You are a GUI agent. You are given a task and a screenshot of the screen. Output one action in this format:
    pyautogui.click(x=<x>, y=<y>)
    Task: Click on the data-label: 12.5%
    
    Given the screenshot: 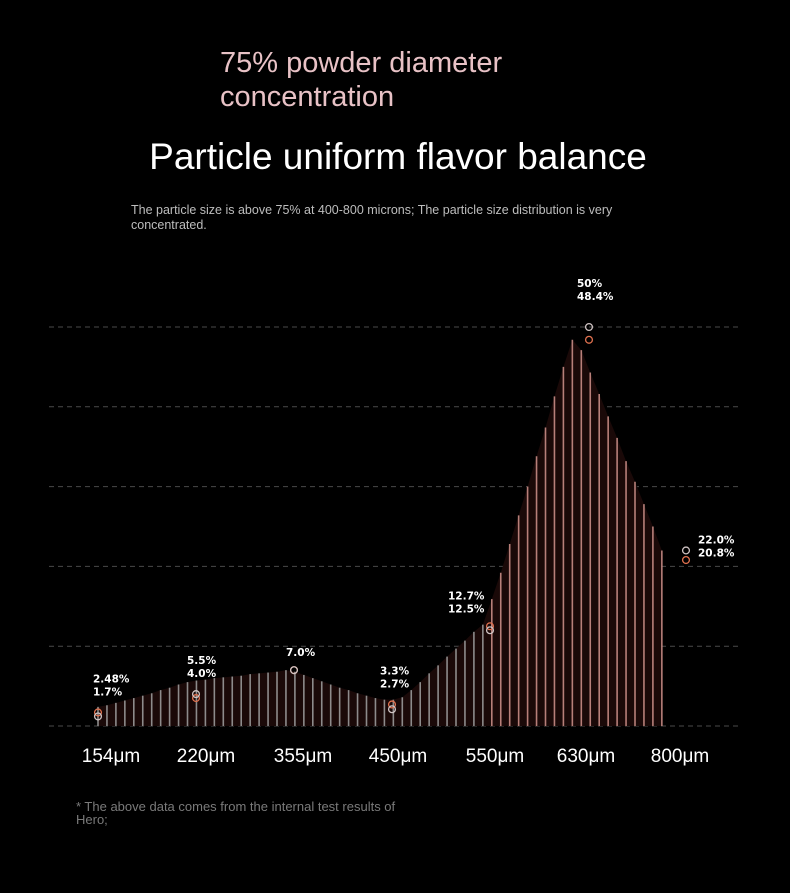 What is the action you would take?
    pyautogui.click(x=466, y=609)
    